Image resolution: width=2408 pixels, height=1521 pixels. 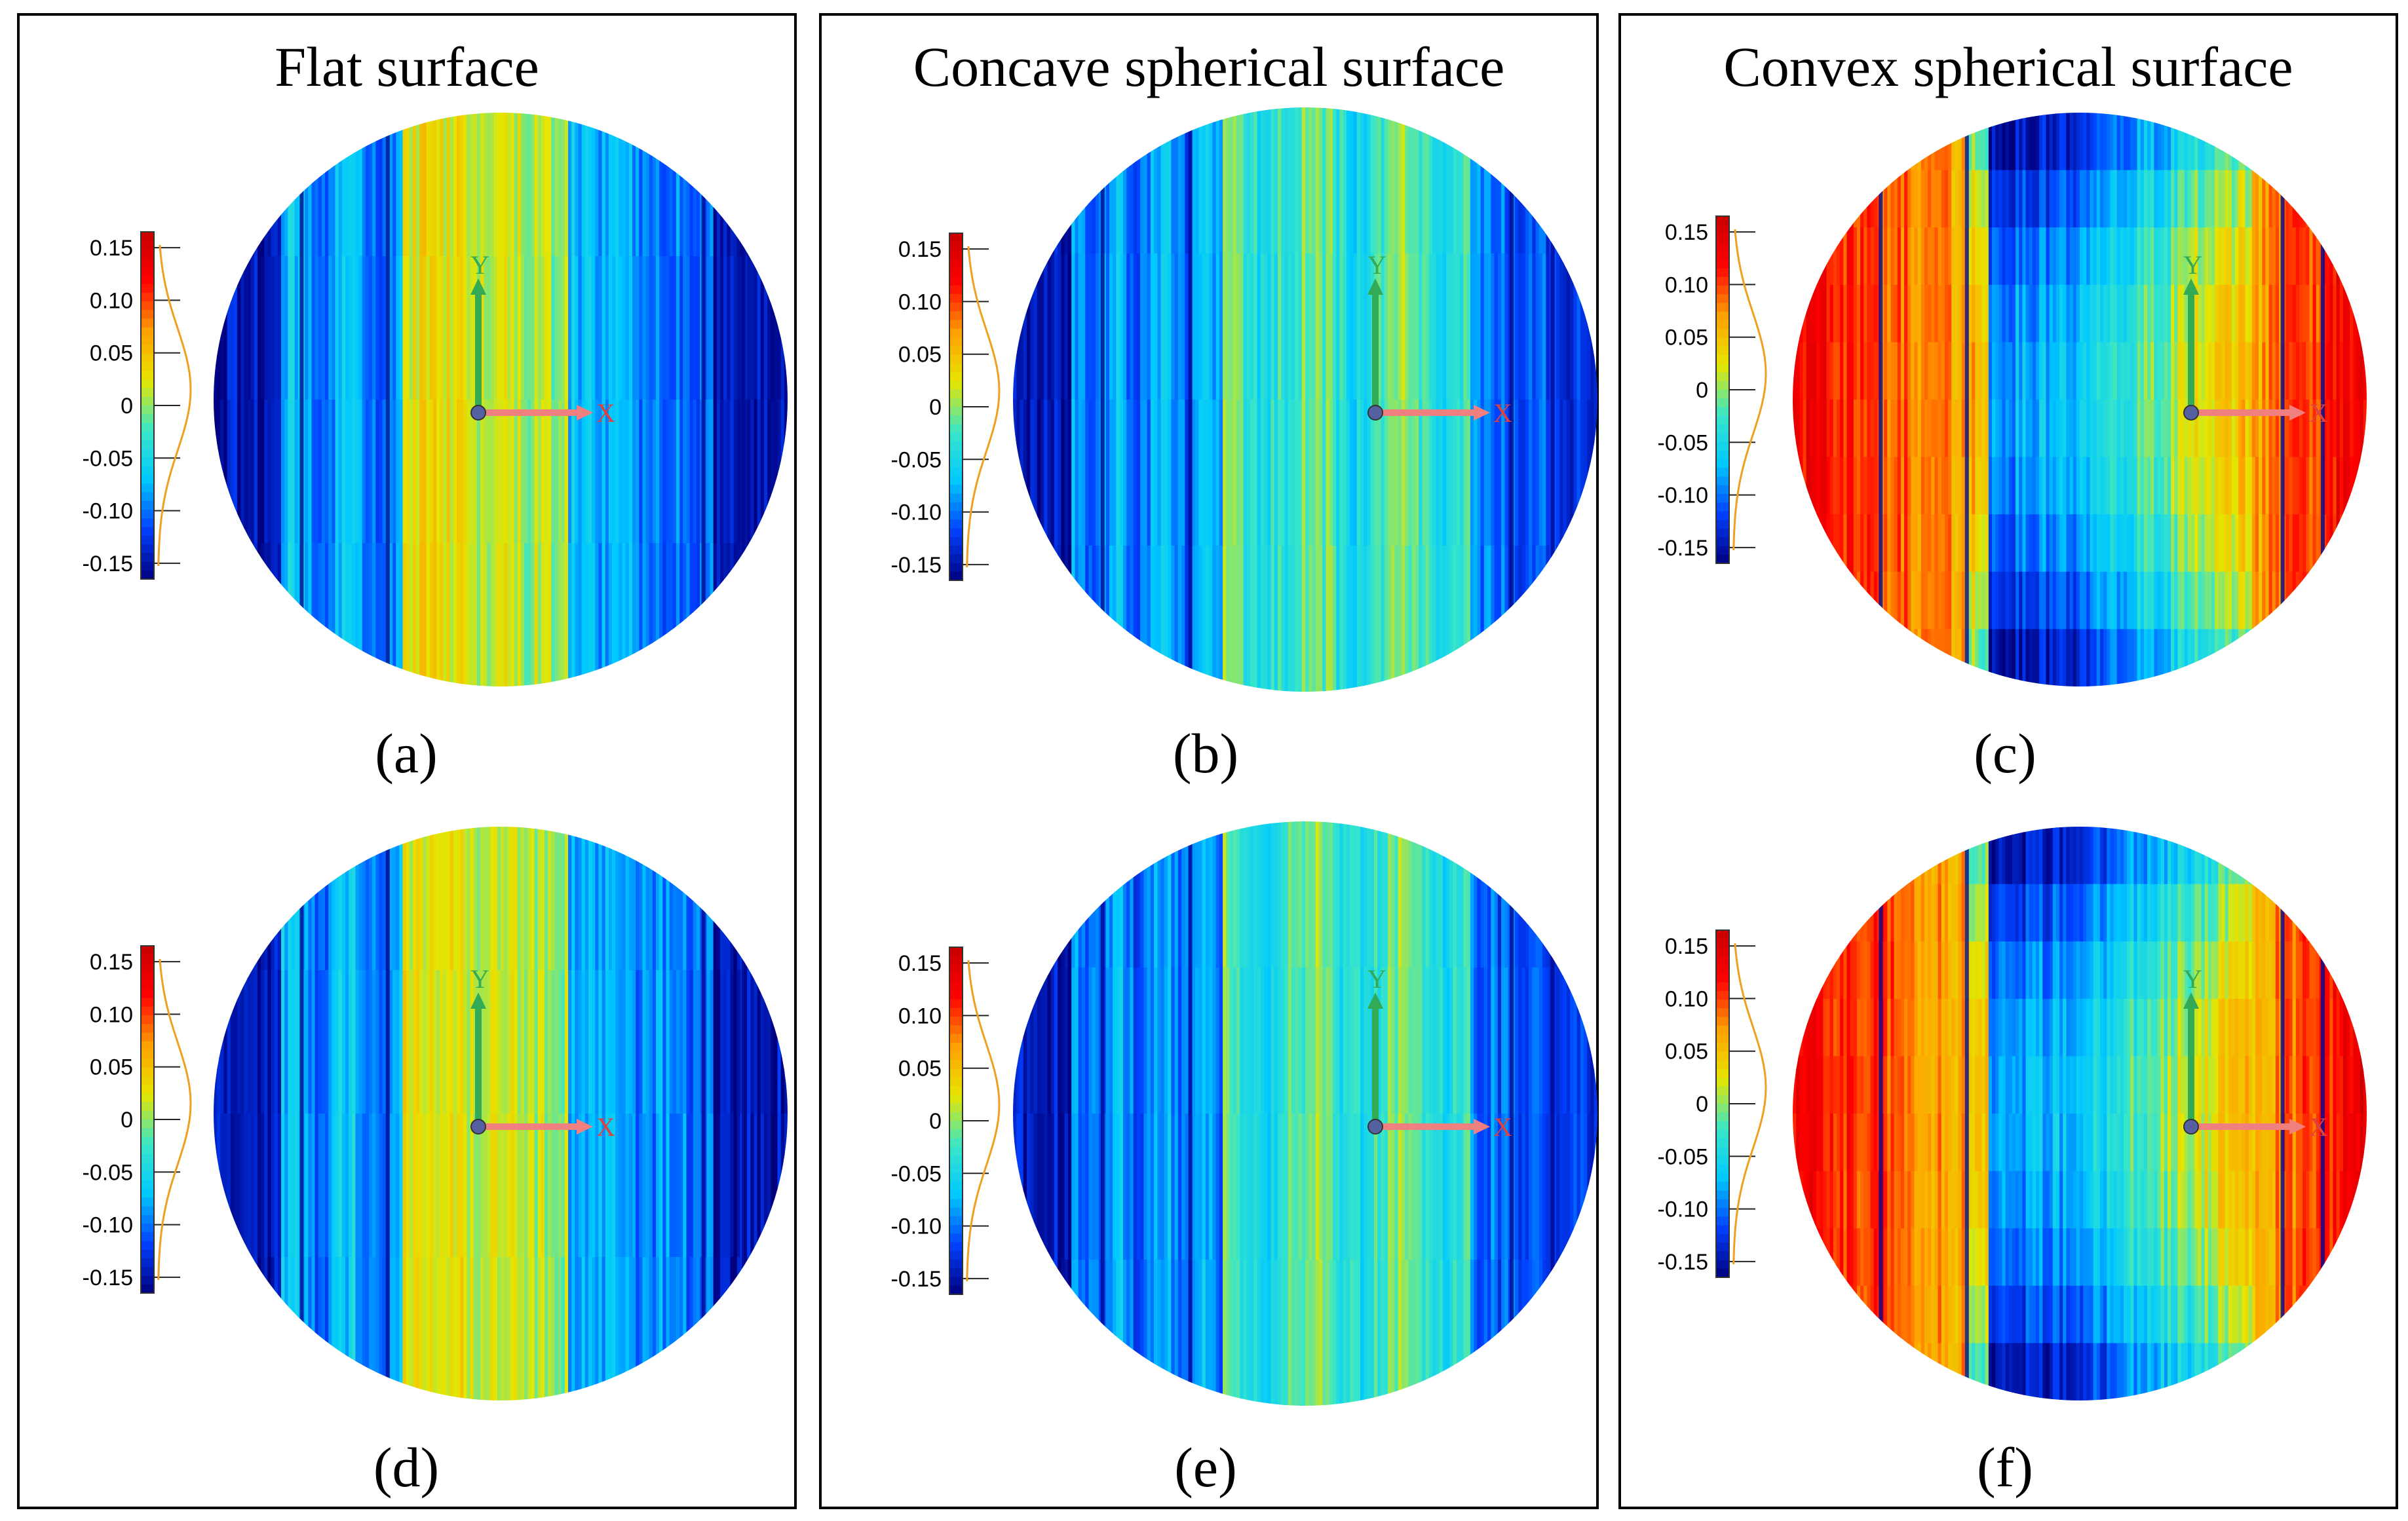 What do you see at coordinates (407, 1468) in the screenshot?
I see `caption-d: (d)` at bounding box center [407, 1468].